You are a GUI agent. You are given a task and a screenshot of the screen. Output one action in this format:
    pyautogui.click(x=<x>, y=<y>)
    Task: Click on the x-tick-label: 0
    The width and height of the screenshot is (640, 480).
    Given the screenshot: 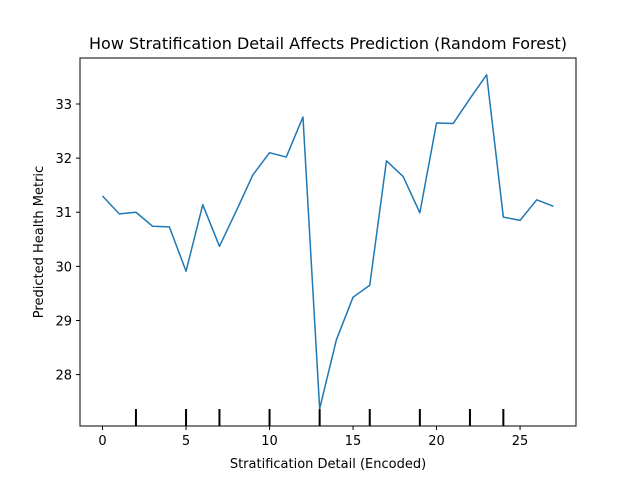 What is the action you would take?
    pyautogui.click(x=102, y=441)
    